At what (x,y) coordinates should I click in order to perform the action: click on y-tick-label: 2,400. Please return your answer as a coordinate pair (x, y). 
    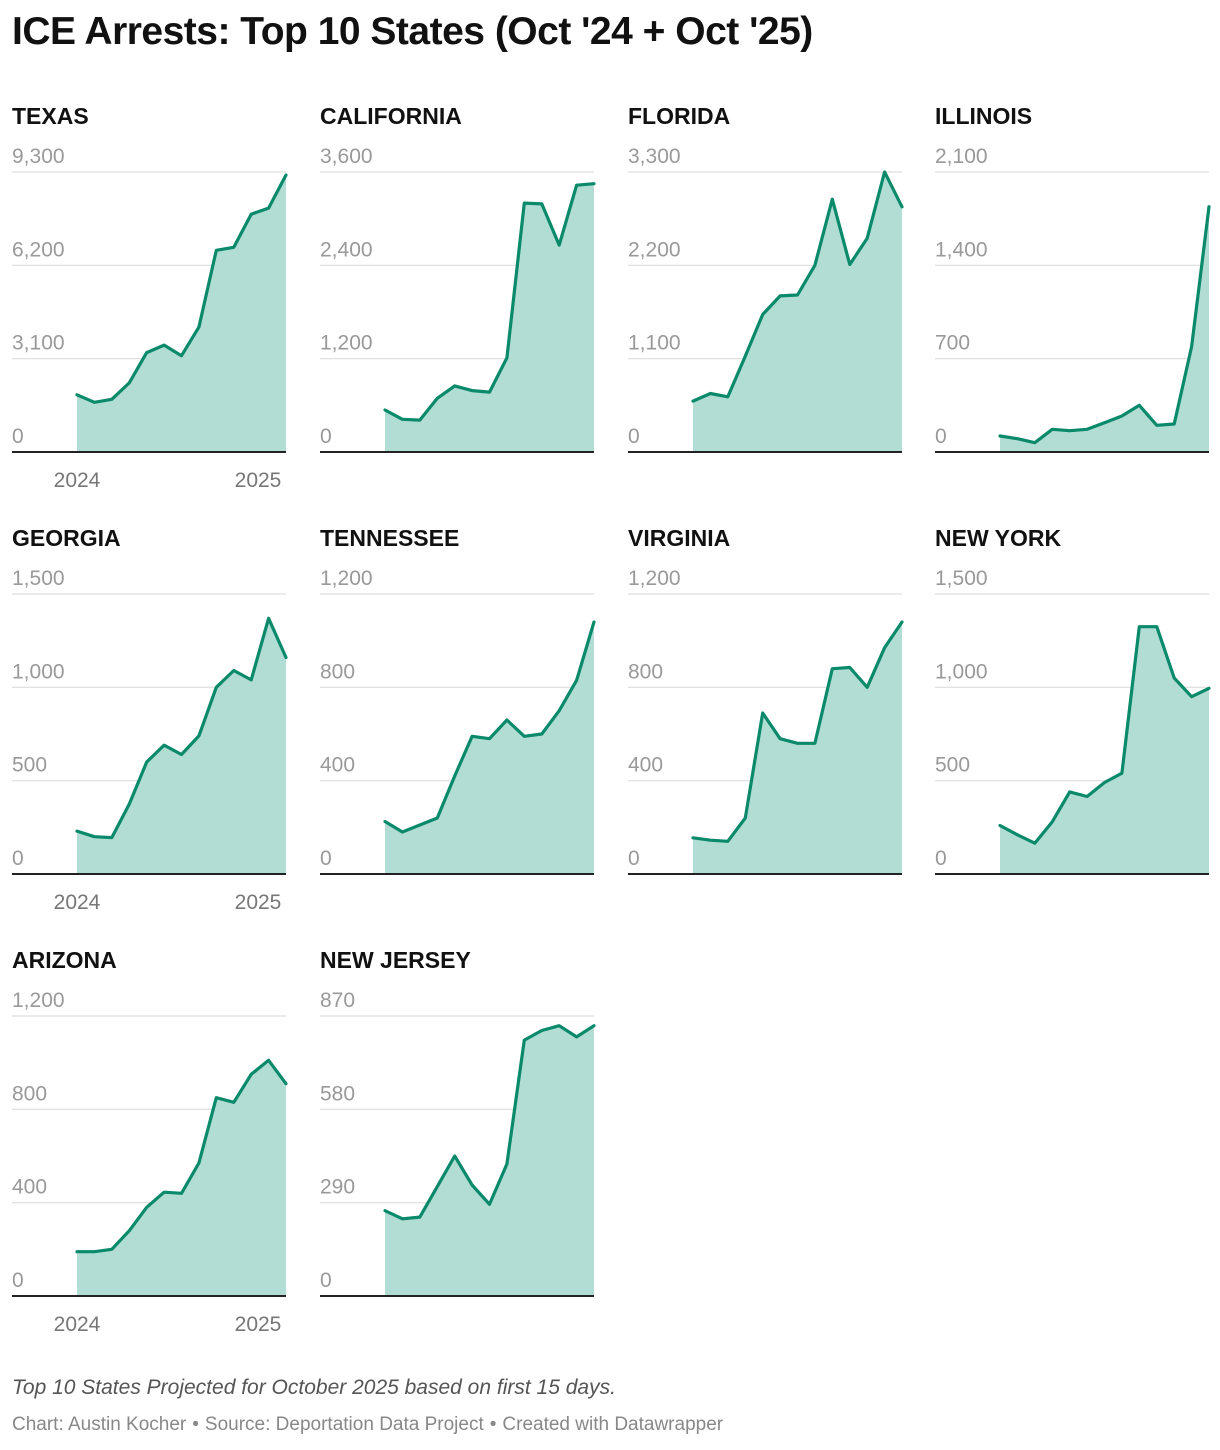
    Looking at the image, I should click on (346, 249).